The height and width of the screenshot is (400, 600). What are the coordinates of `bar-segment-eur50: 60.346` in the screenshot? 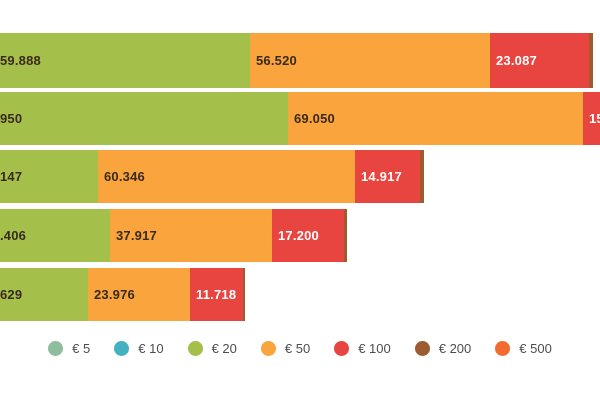 It's located at (226, 176).